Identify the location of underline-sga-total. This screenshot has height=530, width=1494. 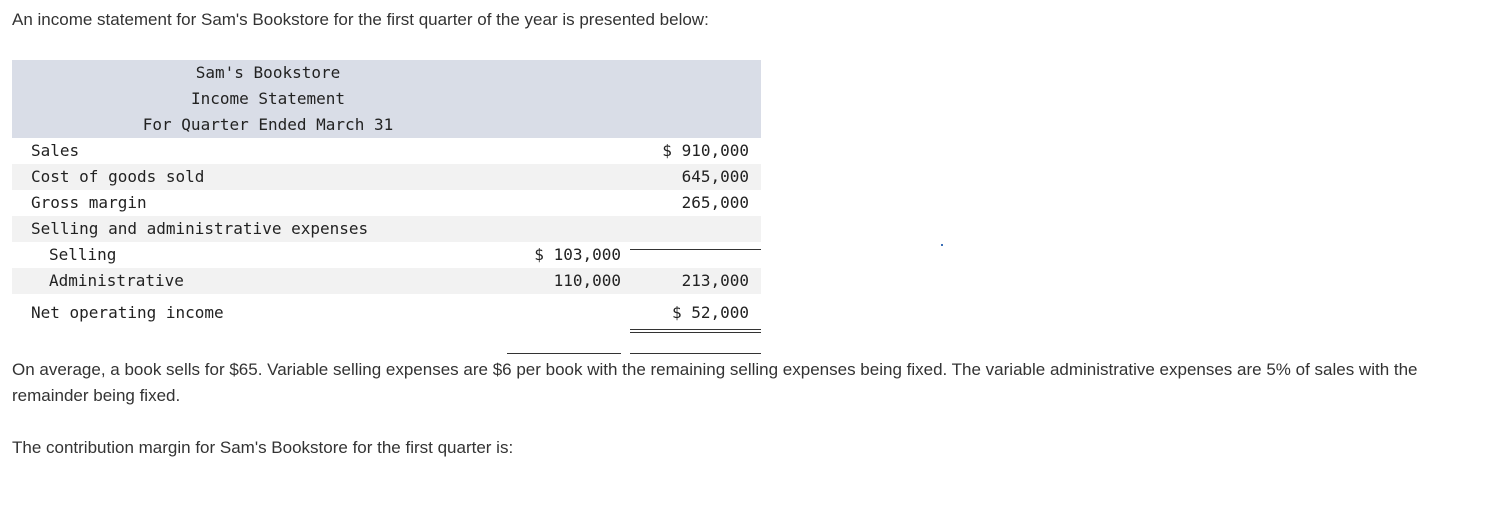
(695, 353).